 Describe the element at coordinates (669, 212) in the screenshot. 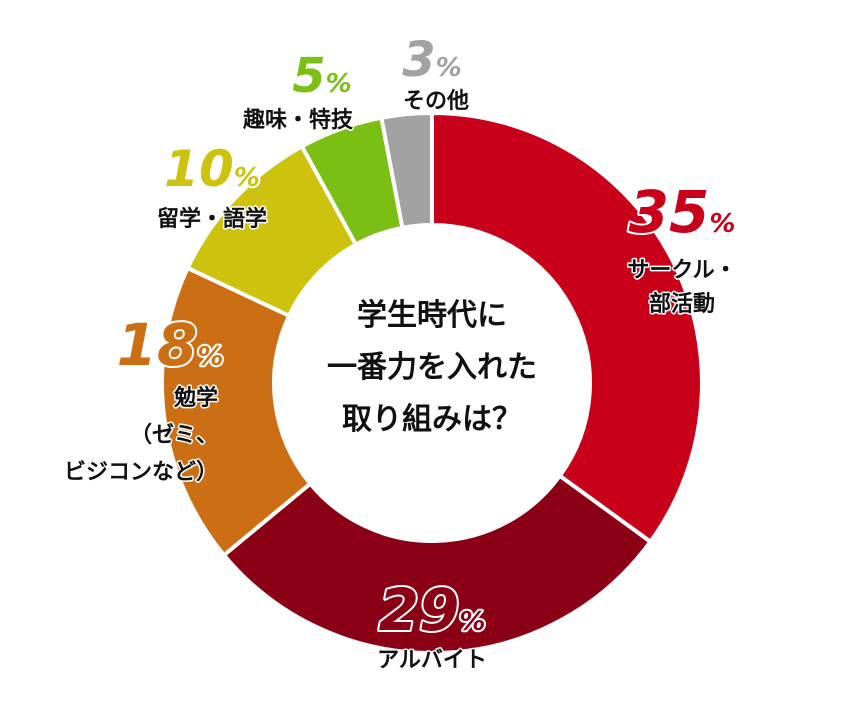

I see `slice-percent-value: 35` at that location.